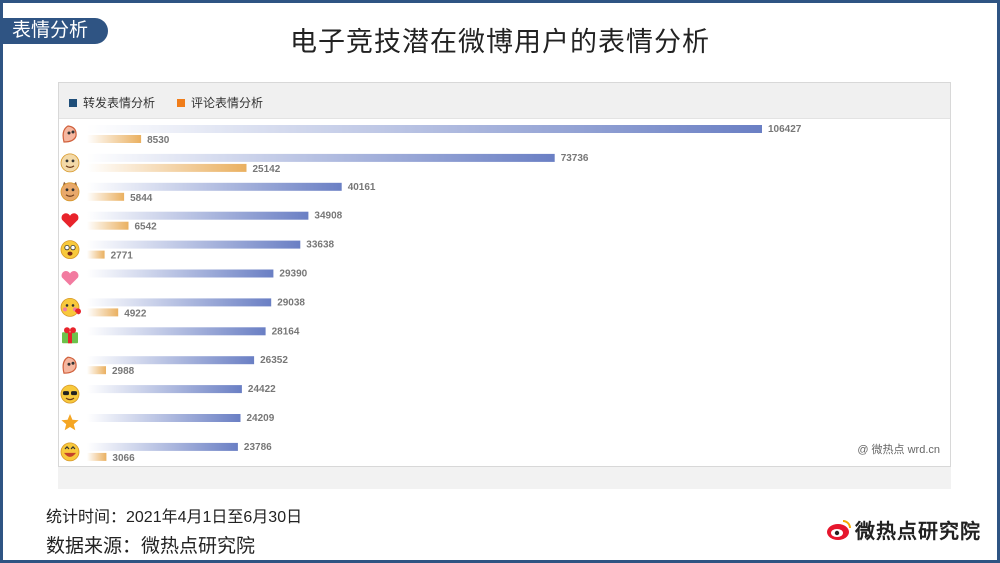 This screenshot has height=563, width=1000. I want to click on label-repost-gift: 28164, so click(286, 331).